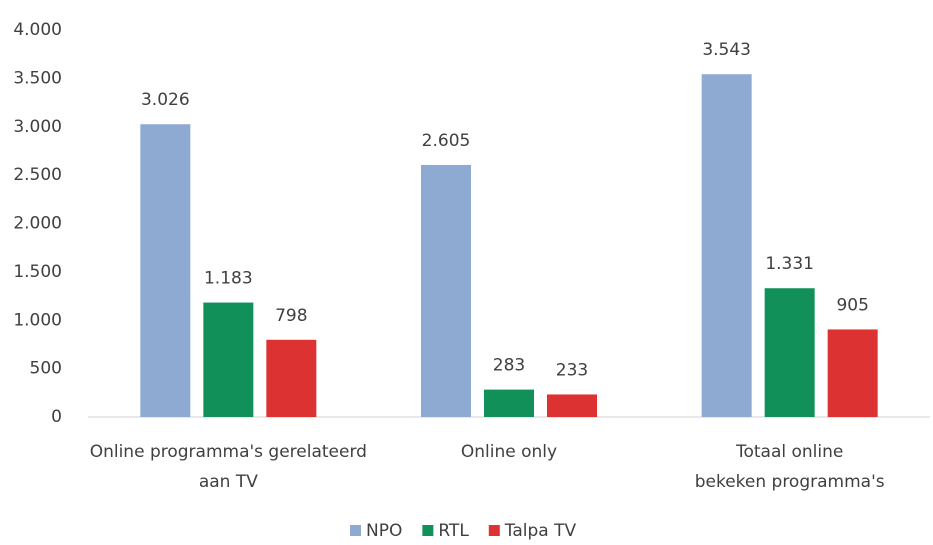 Image resolution: width=933 pixels, height=545 pixels. Describe the element at coordinates (572, 370) in the screenshot. I see `value-label: 233` at that location.